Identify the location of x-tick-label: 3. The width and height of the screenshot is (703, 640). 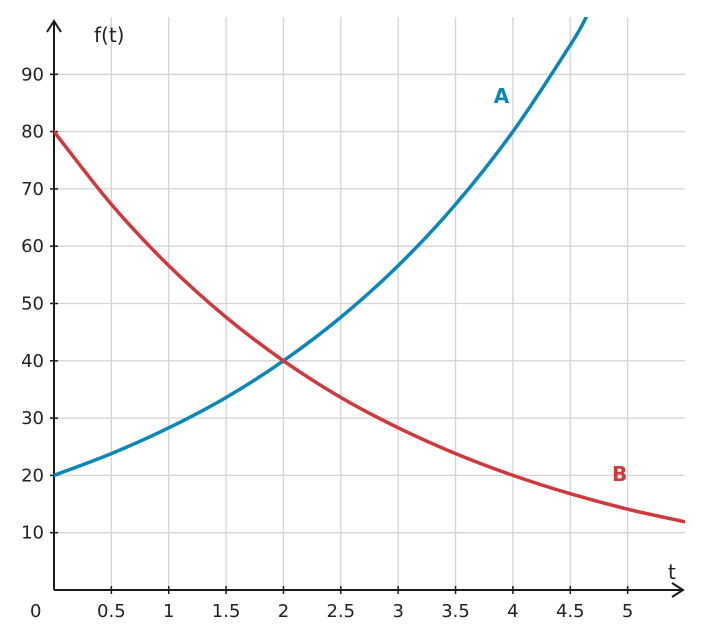
(397, 611).